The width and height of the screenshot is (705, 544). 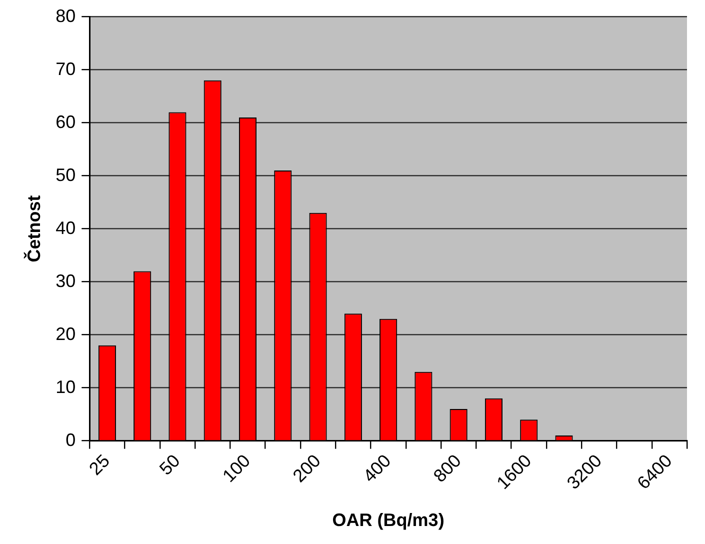 I want to click on x-tick-label: 100, so click(x=236, y=468).